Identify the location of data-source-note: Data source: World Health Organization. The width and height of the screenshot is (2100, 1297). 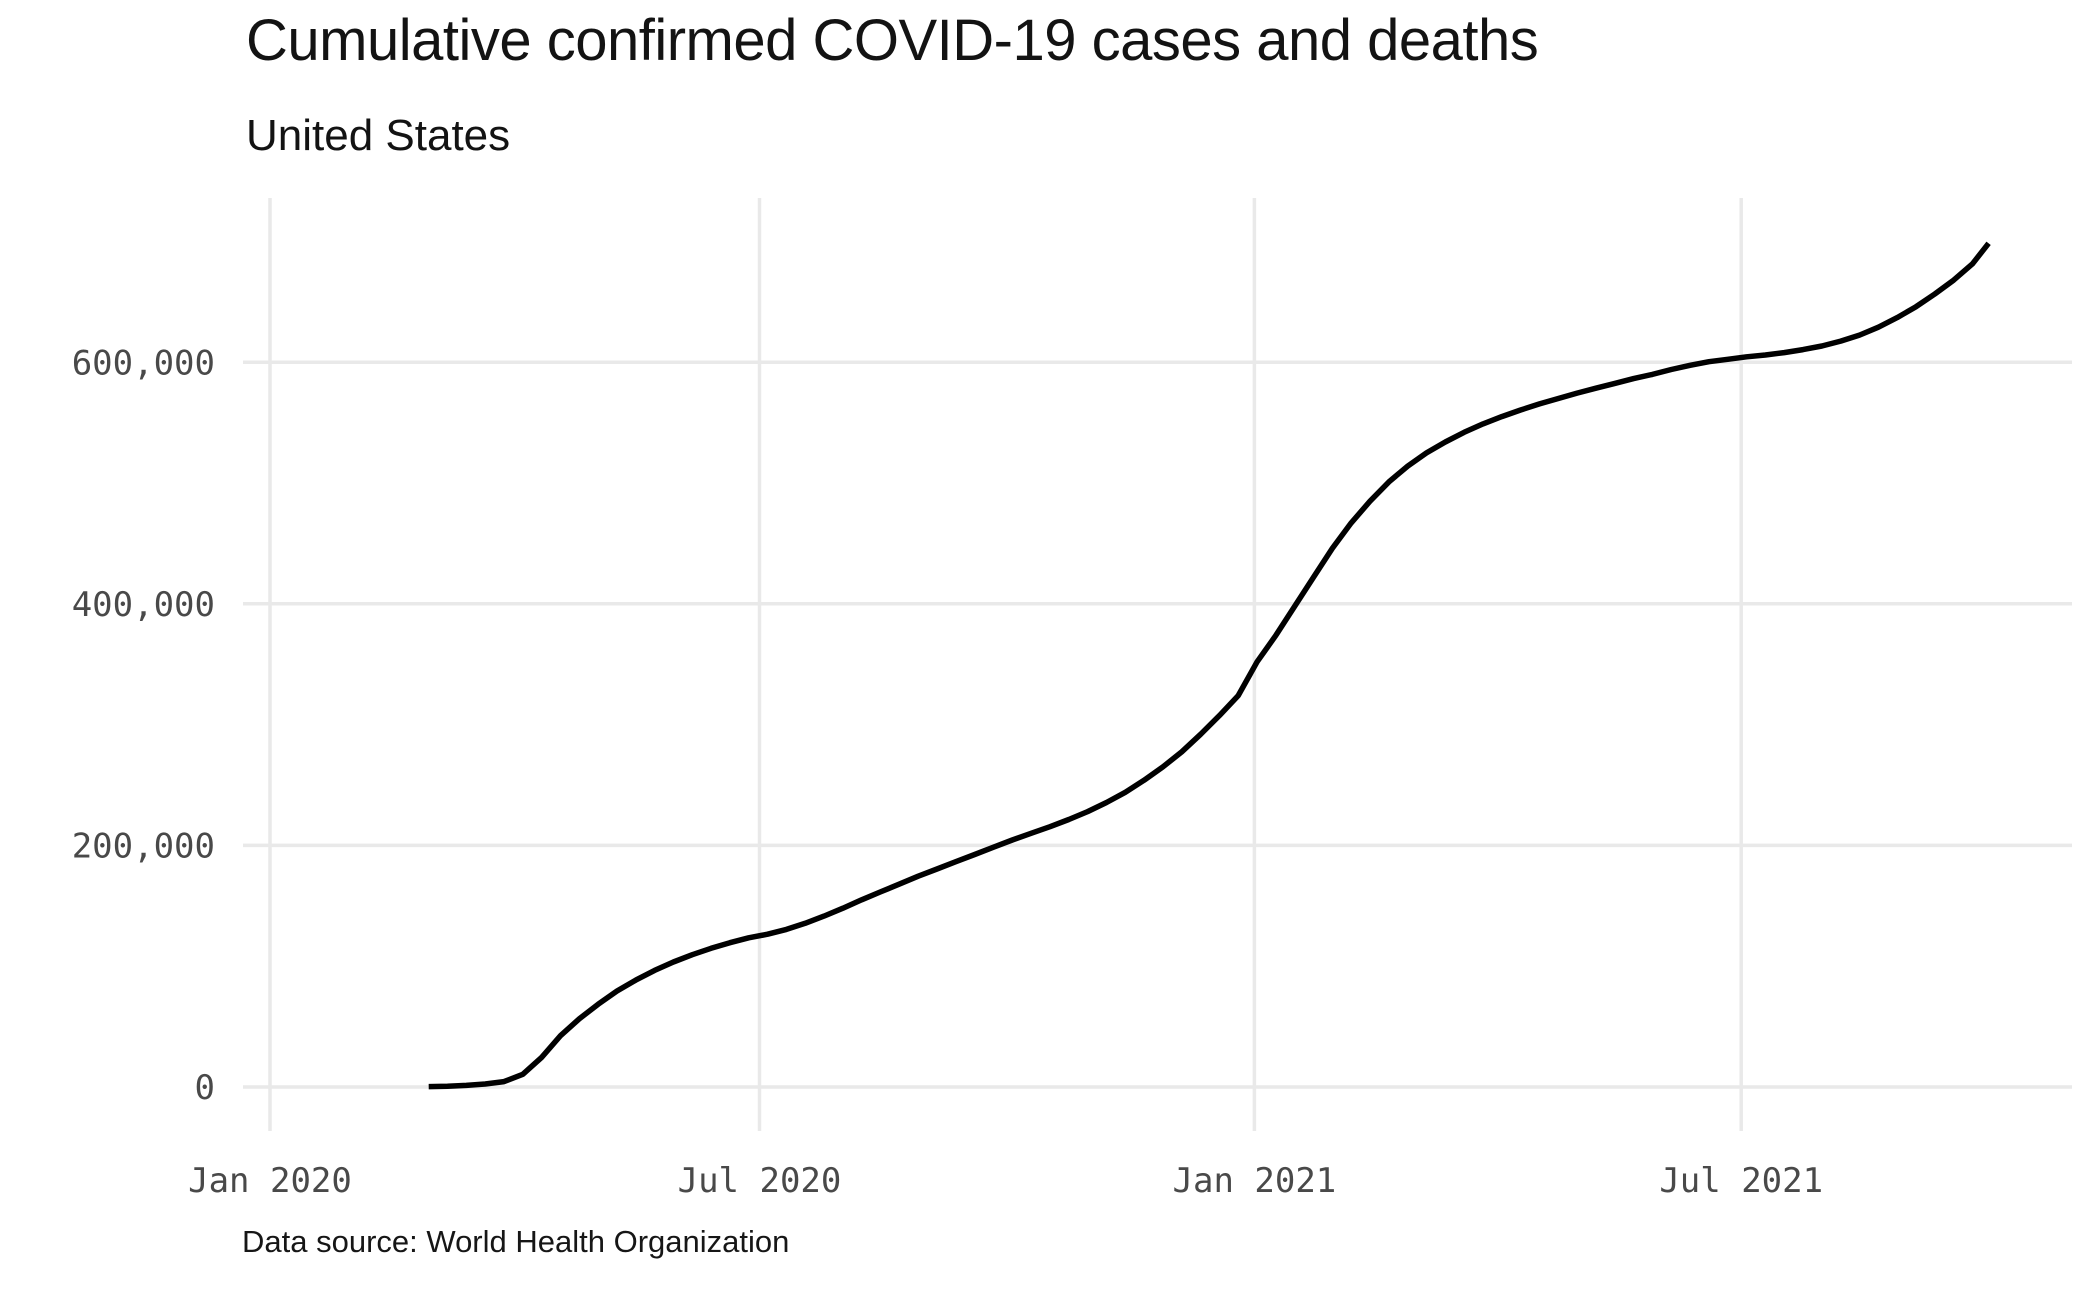
(516, 1241).